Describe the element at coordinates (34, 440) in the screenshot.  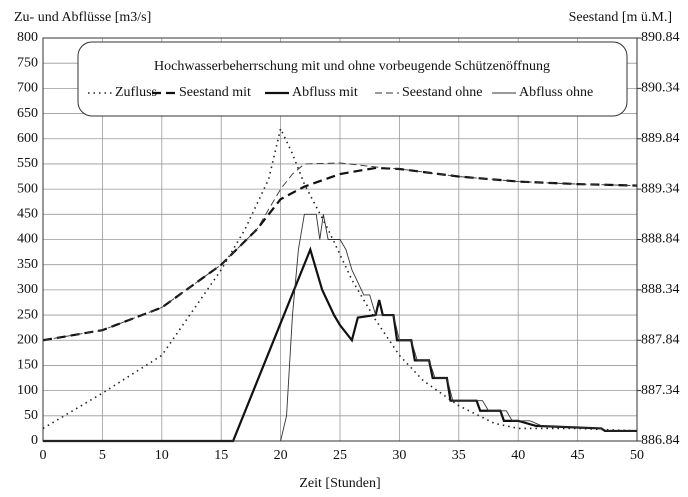
I see `y-tick-label: 0` at that location.